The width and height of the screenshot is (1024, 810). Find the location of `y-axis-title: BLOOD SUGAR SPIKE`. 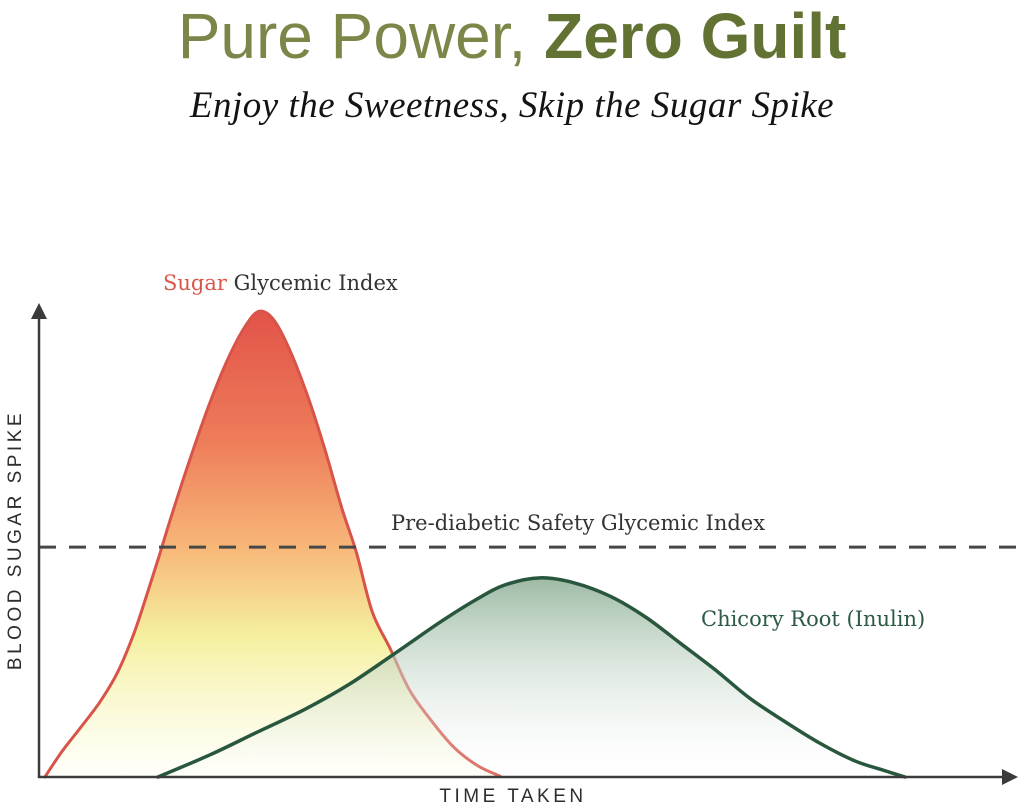

y-axis-title: BLOOD SUGAR SPIKE is located at coordinates (15, 540).